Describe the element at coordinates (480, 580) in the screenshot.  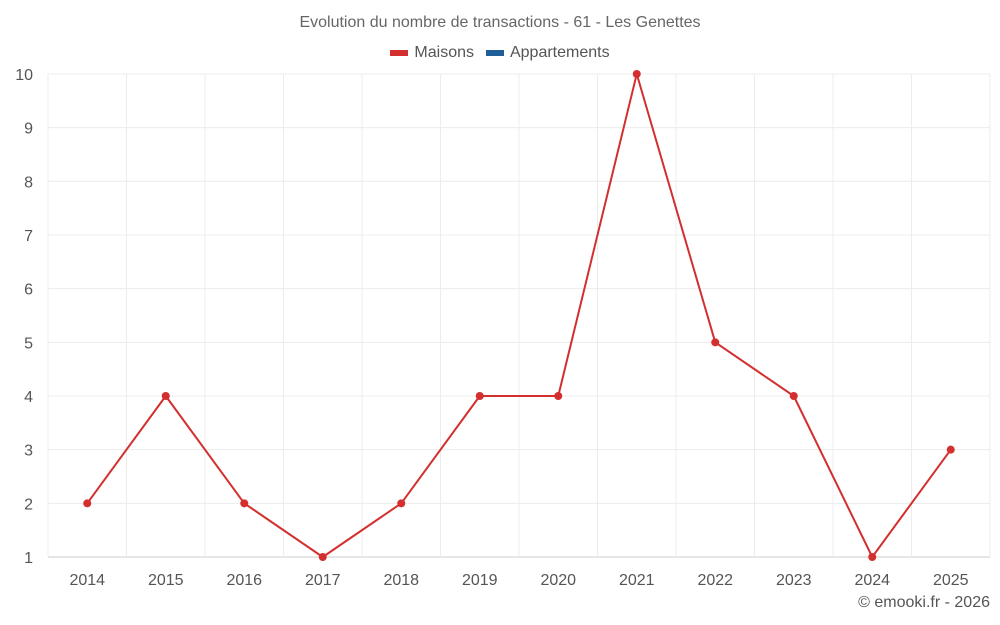
I see `x-tick-label: 2019` at that location.